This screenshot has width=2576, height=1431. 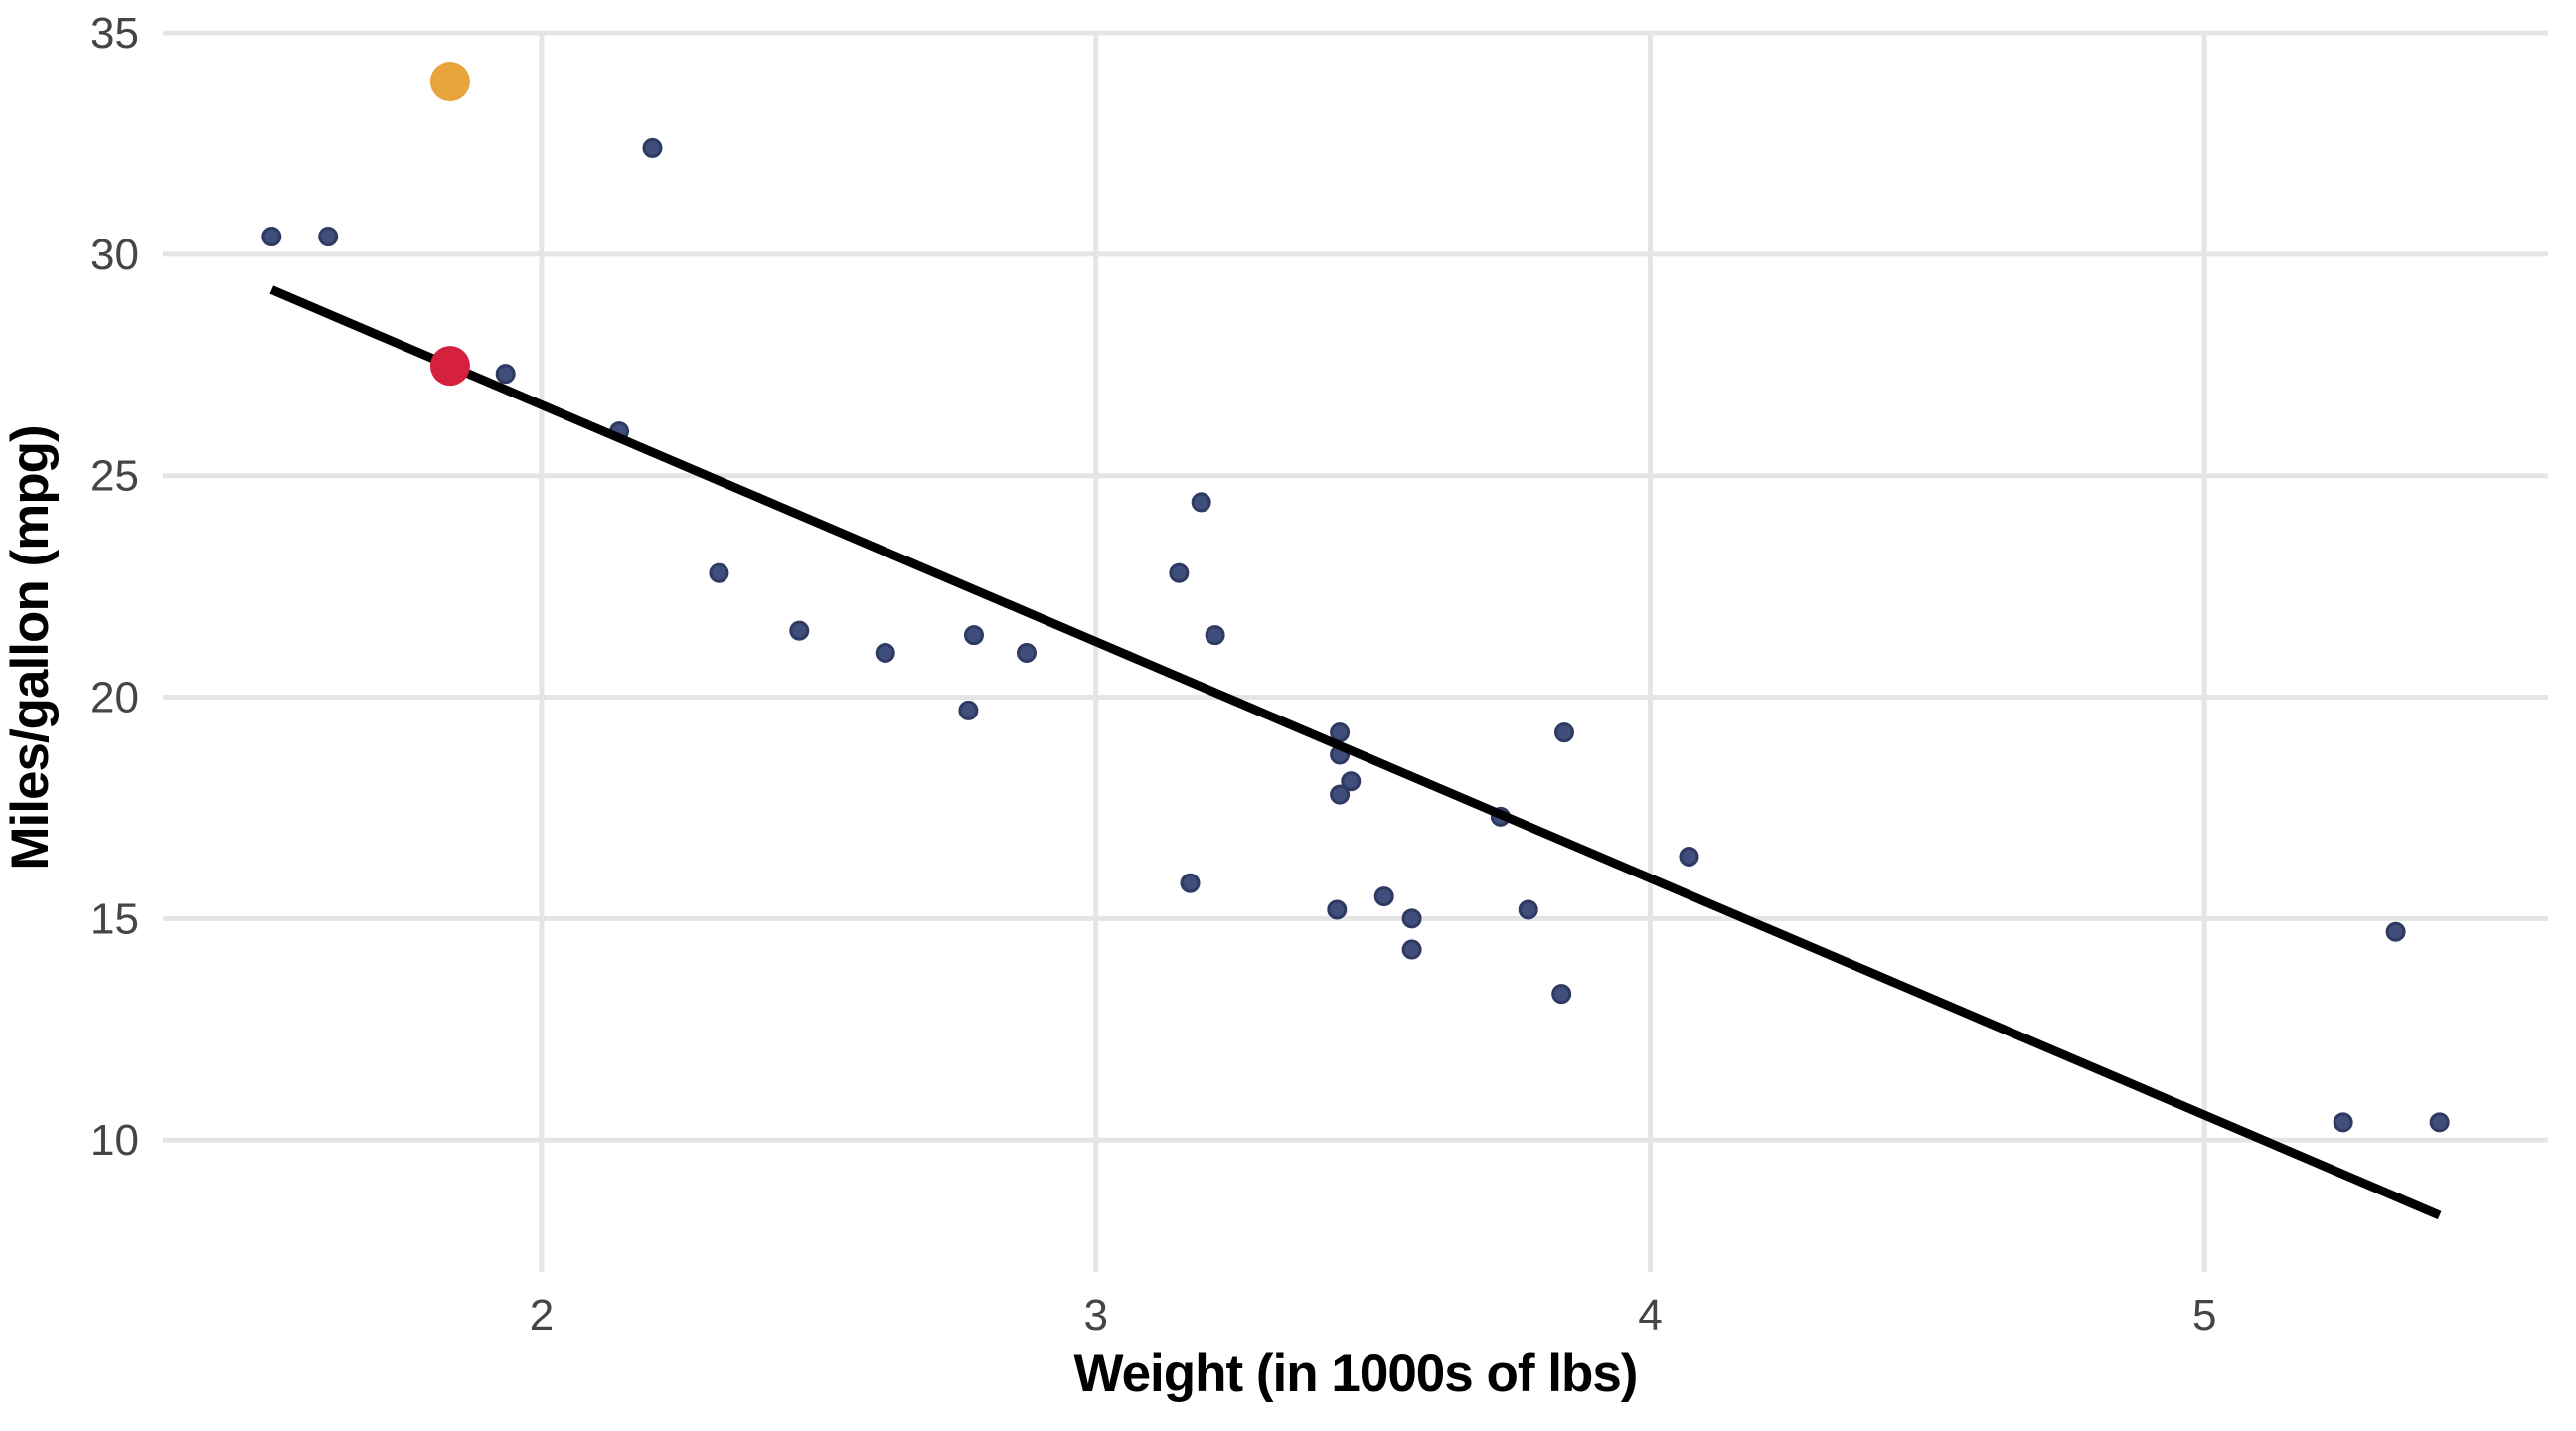 I want to click on highlight-point-actual, so click(x=449, y=82).